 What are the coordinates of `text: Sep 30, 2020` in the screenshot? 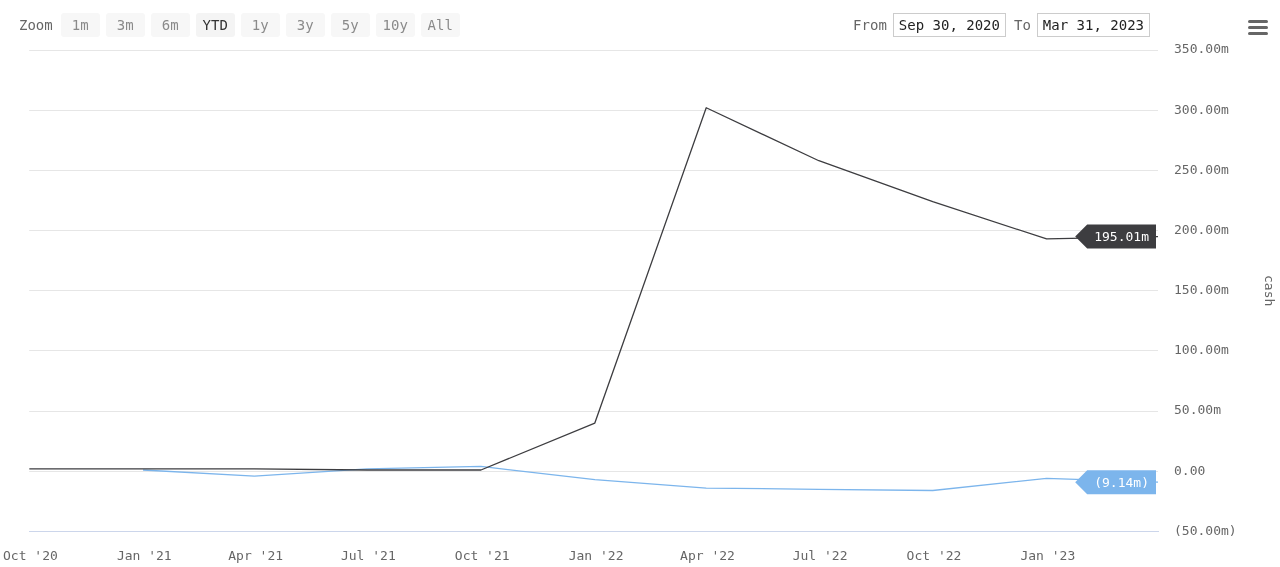 It's located at (949, 25).